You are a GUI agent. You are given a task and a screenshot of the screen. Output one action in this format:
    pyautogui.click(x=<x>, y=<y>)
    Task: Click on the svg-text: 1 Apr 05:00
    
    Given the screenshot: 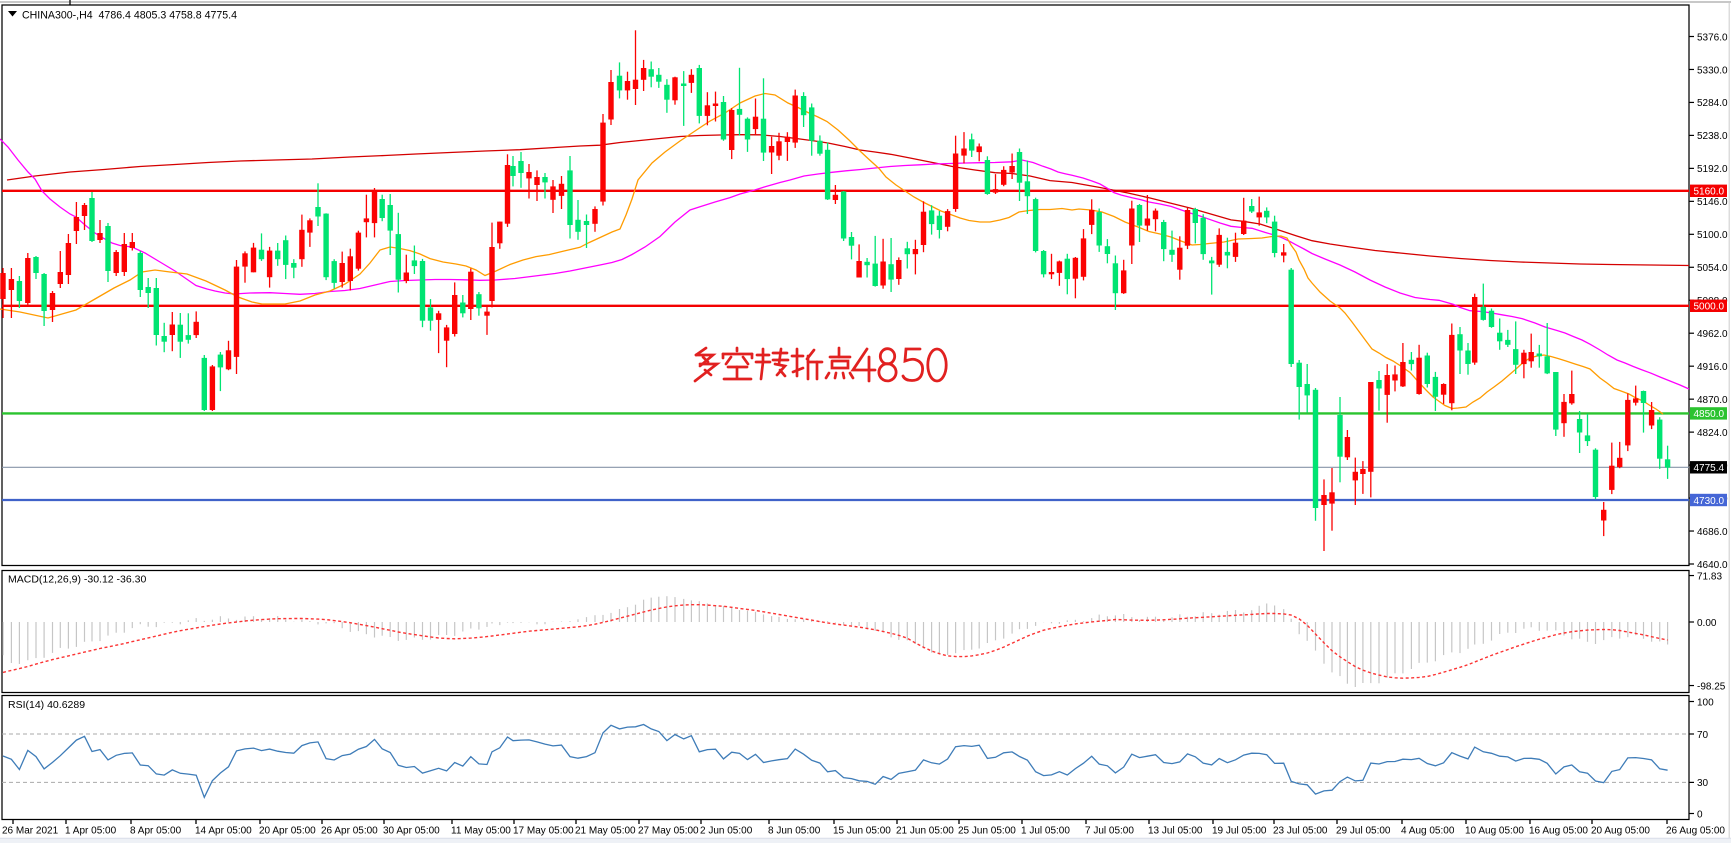 What is the action you would take?
    pyautogui.click(x=91, y=831)
    